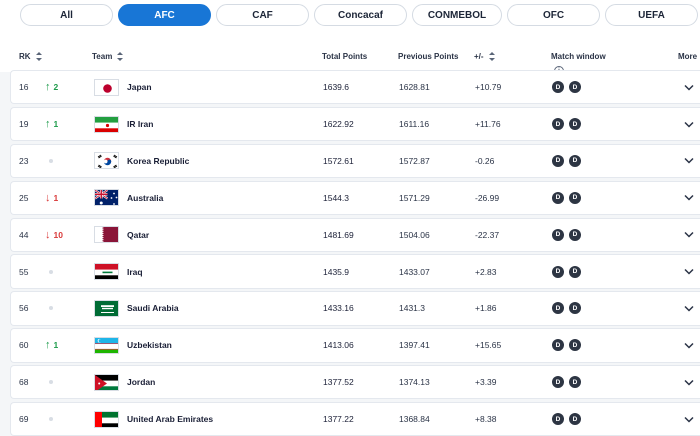 Image resolution: width=700 pixels, height=436 pixels. I want to click on rank: 56, so click(24, 308).